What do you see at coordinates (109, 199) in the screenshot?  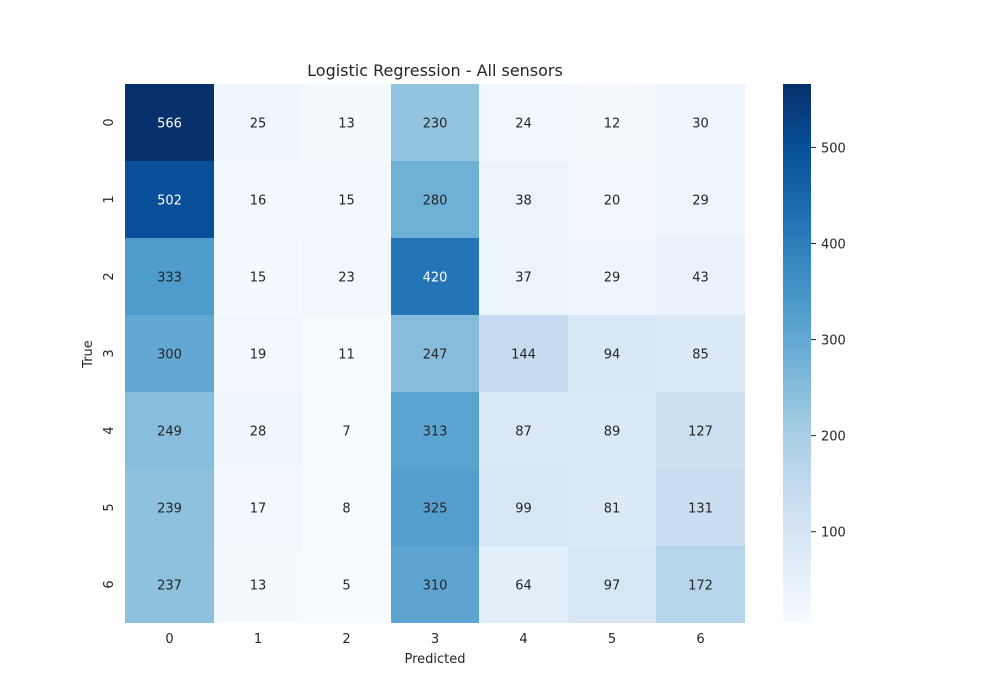 I see `y-tick-label: 1` at bounding box center [109, 199].